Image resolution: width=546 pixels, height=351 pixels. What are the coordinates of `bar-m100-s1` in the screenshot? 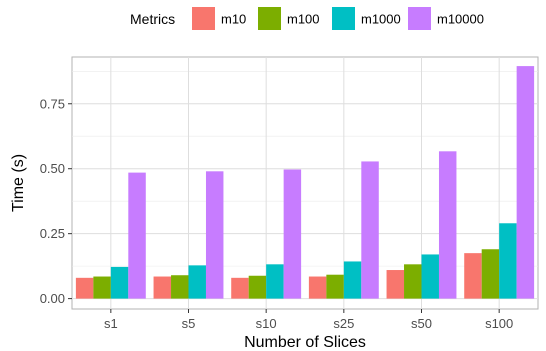 It's located at (102, 287).